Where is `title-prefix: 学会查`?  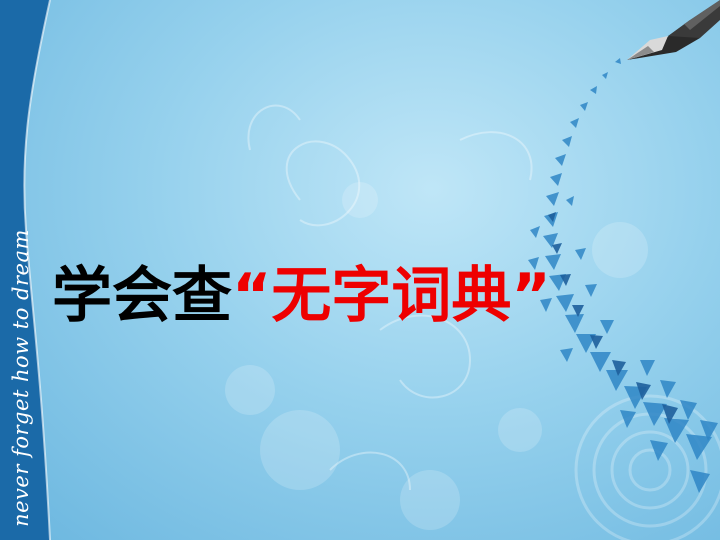
title-prefix: 学会查 is located at coordinates (142, 296).